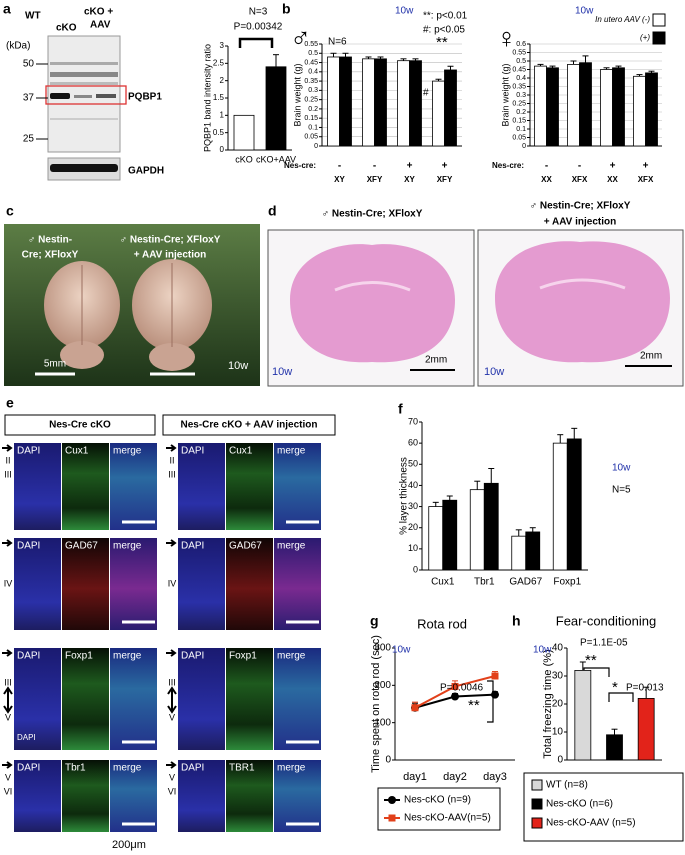 Image resolution: width=685 pixels, height=855 pixels. Describe the element at coordinates (146, 171) in the screenshot. I see `band-label: GAPDH` at that location.